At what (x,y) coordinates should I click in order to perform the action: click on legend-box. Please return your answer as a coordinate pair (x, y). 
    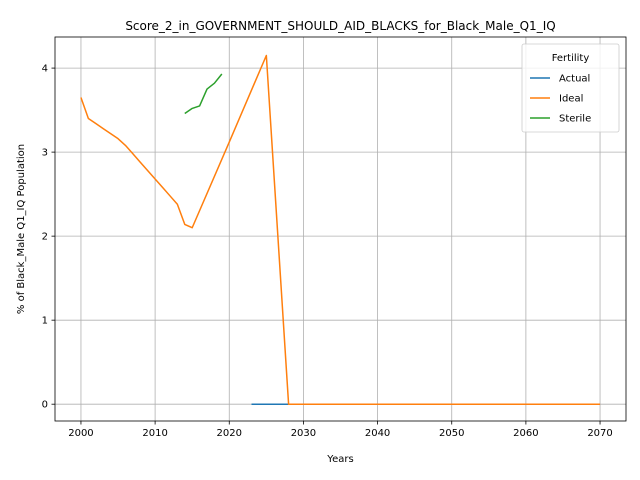
    Looking at the image, I should click on (570, 88).